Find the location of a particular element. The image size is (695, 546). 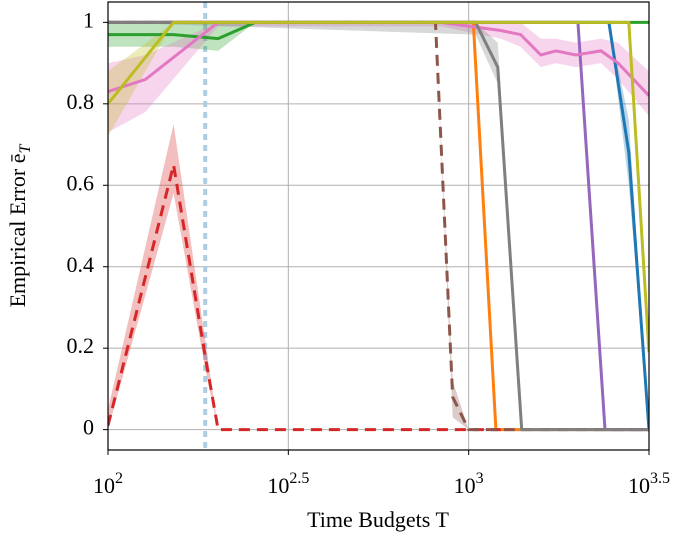

x-tick-label: 102.5 is located at coordinates (288, 484).